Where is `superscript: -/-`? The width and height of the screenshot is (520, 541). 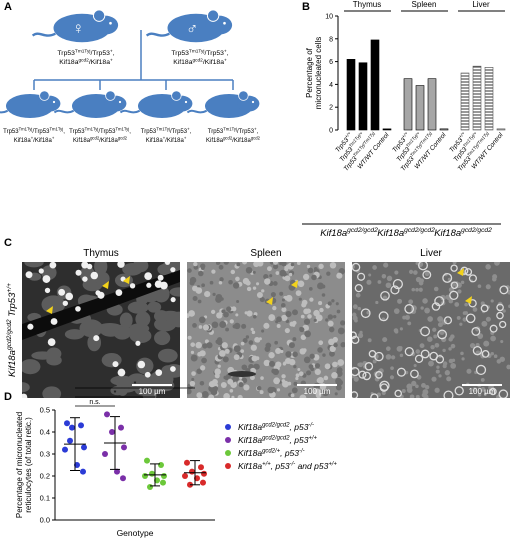 superscript: -/- is located at coordinates (293, 465).